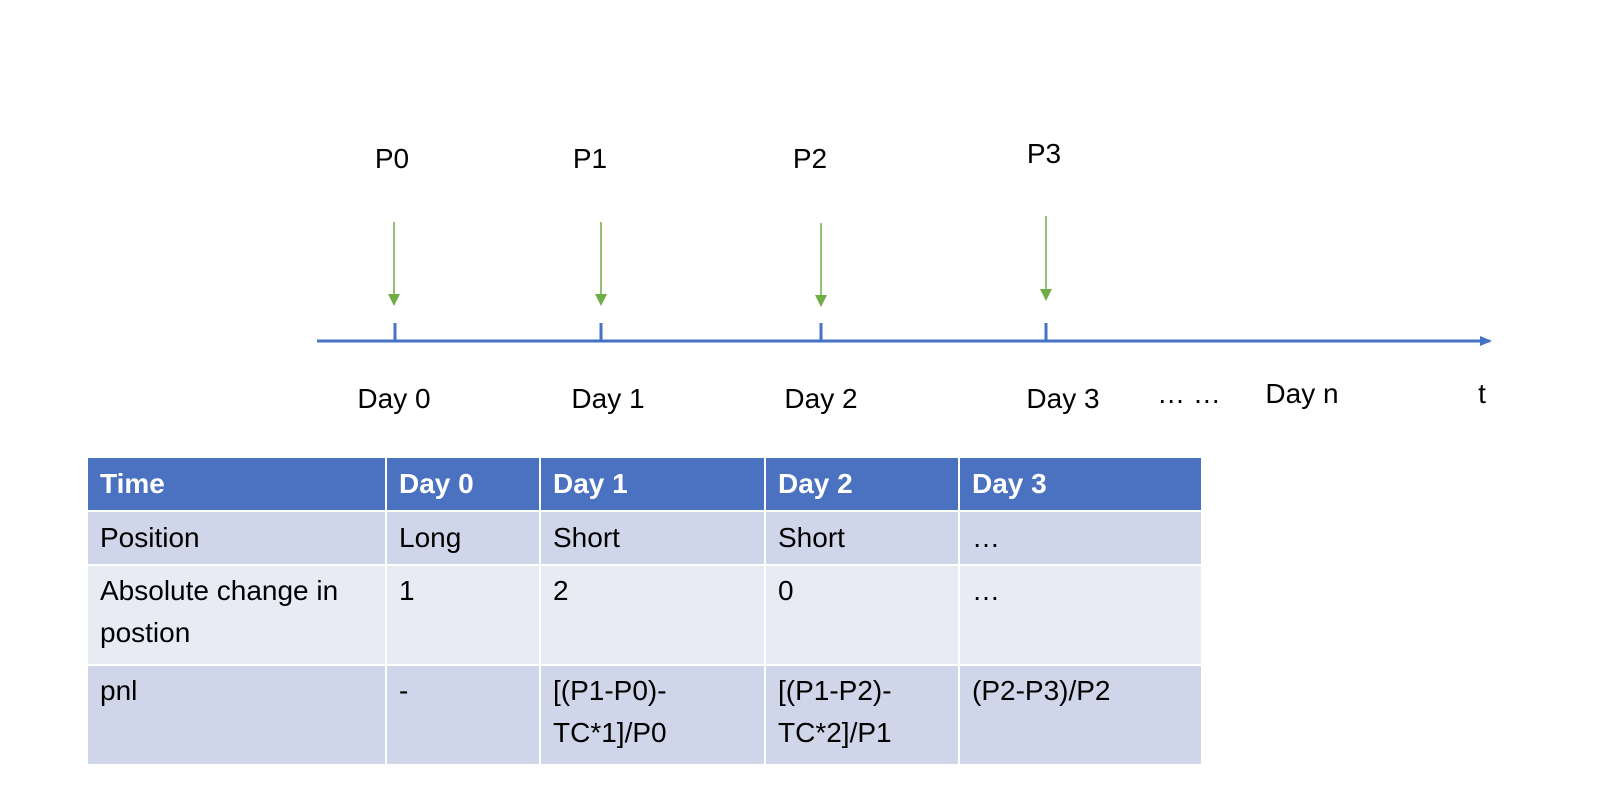 Image resolution: width=1600 pixels, height=809 pixels. I want to click on day-label-0: Day 0, so click(393, 398).